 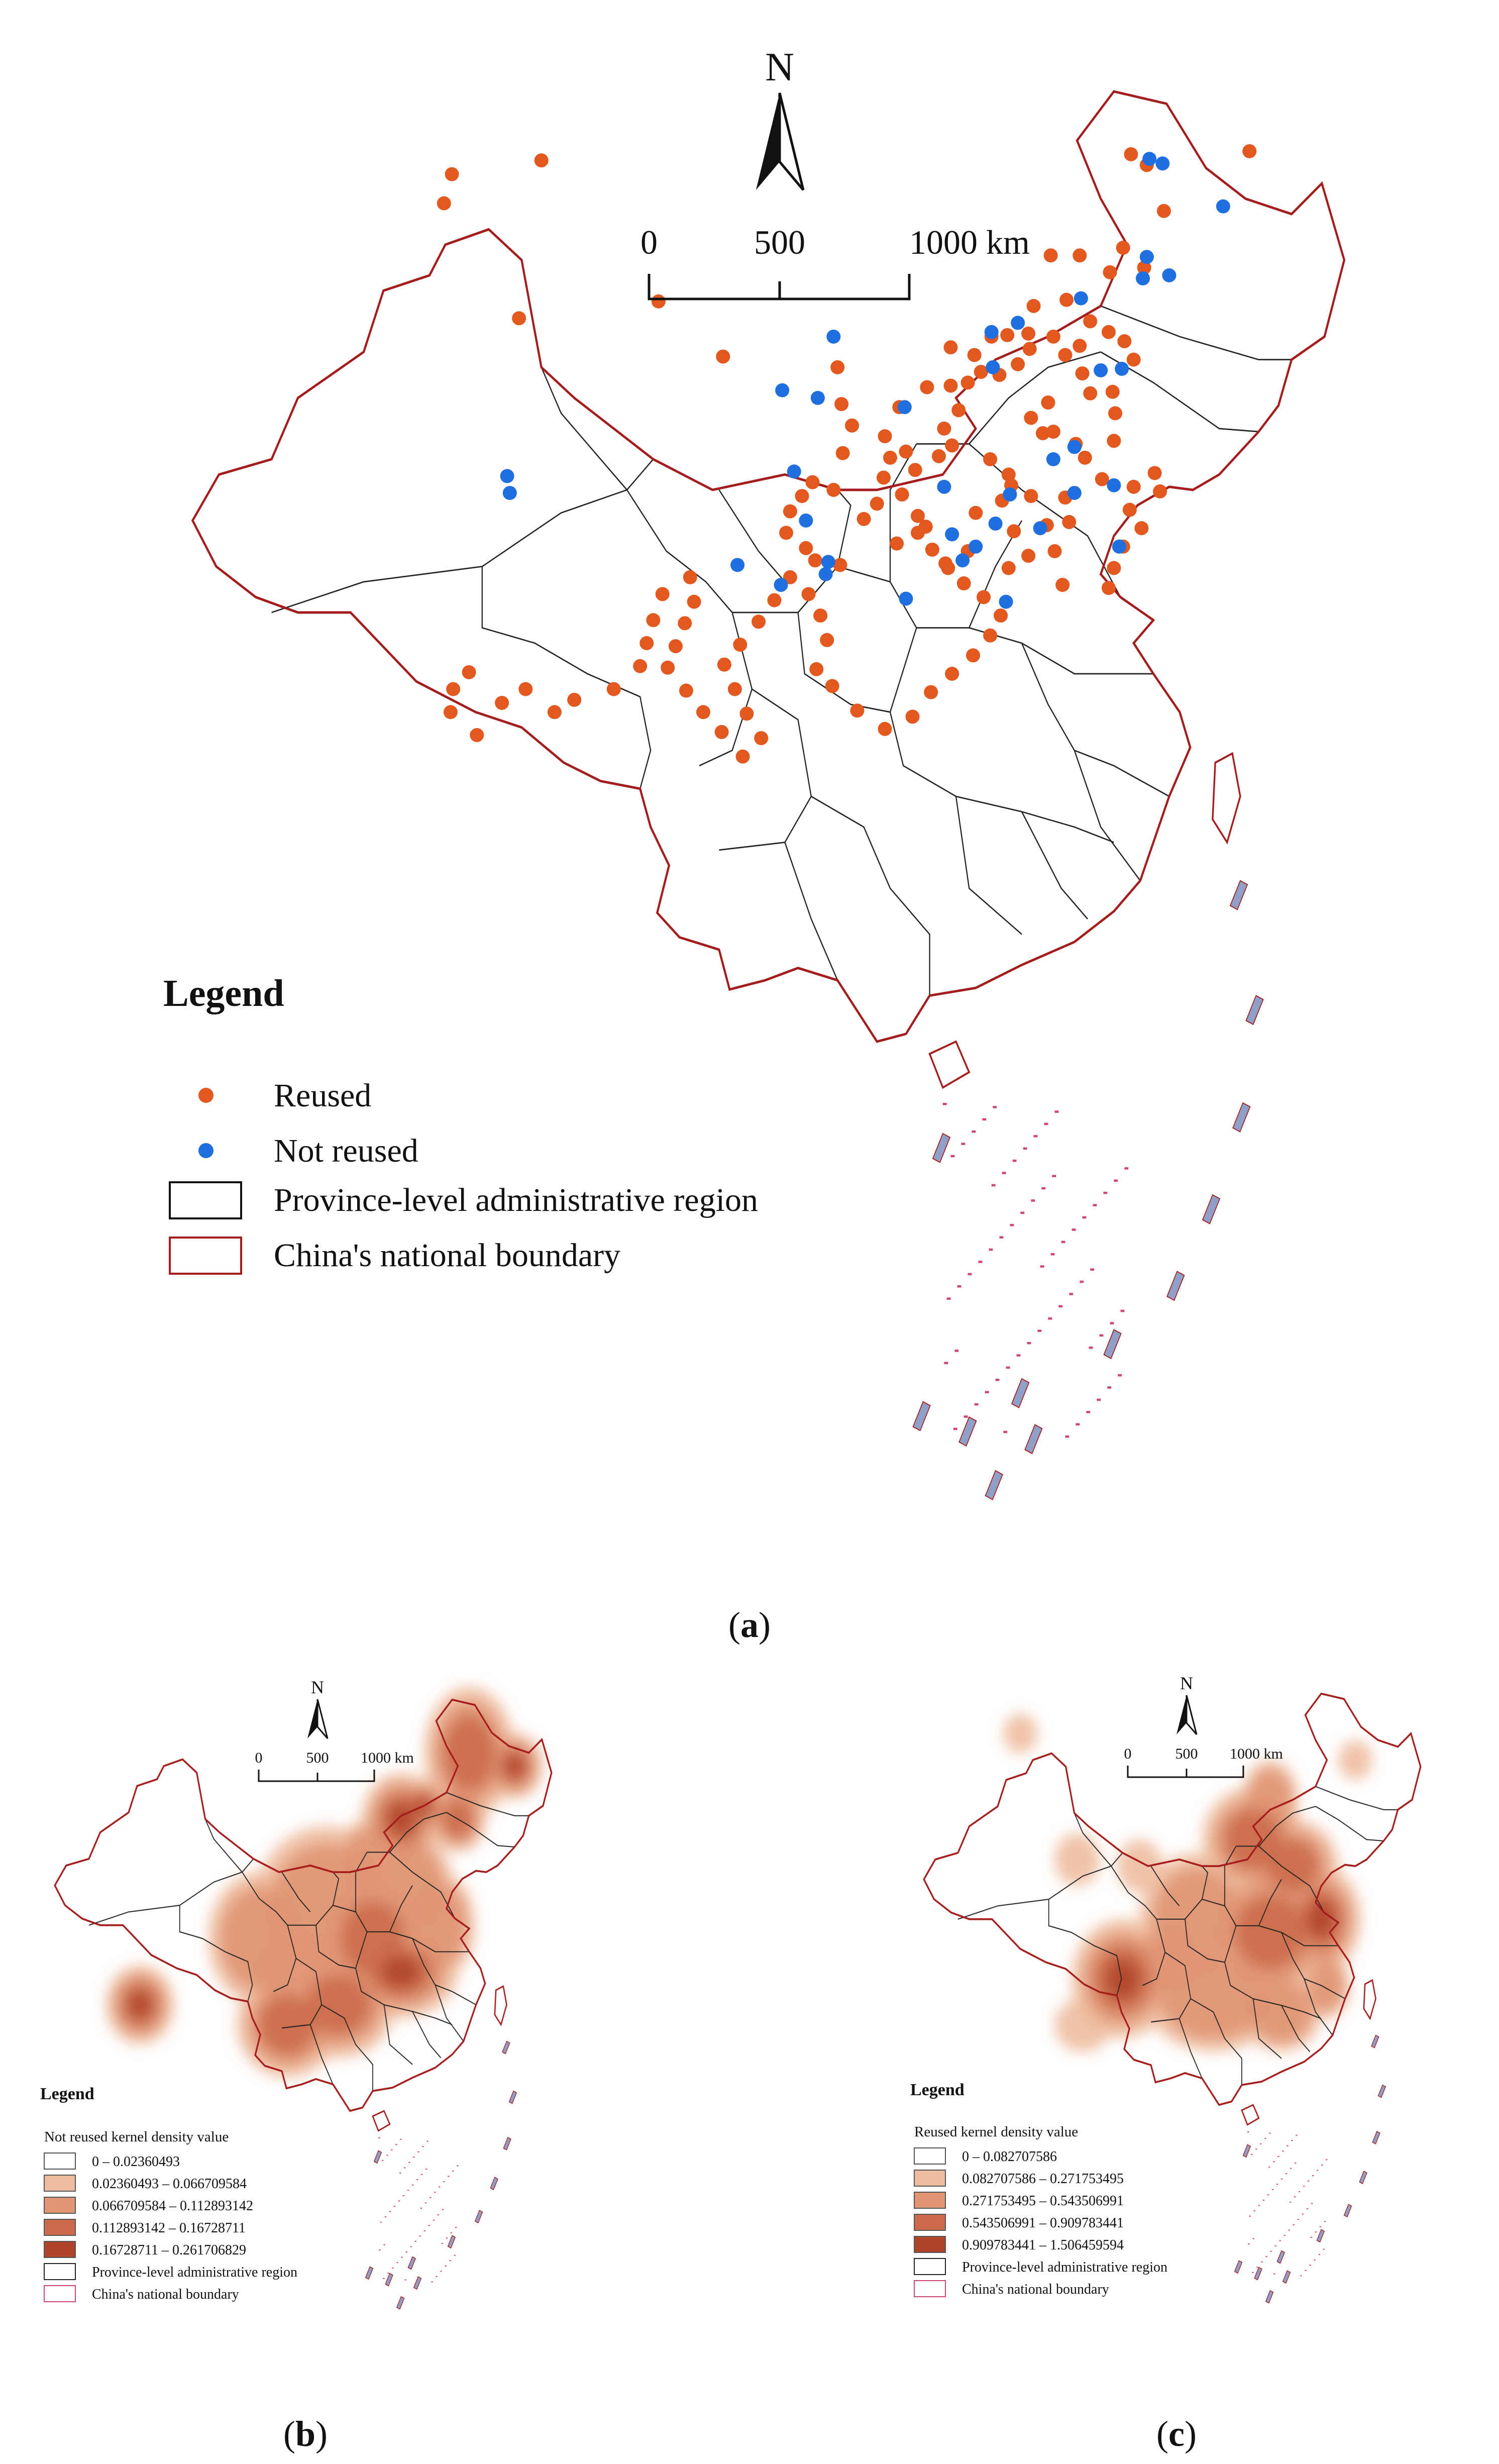 What do you see at coordinates (60, 2293) in the screenshot?
I see `legend-boundary-swatch` at bounding box center [60, 2293].